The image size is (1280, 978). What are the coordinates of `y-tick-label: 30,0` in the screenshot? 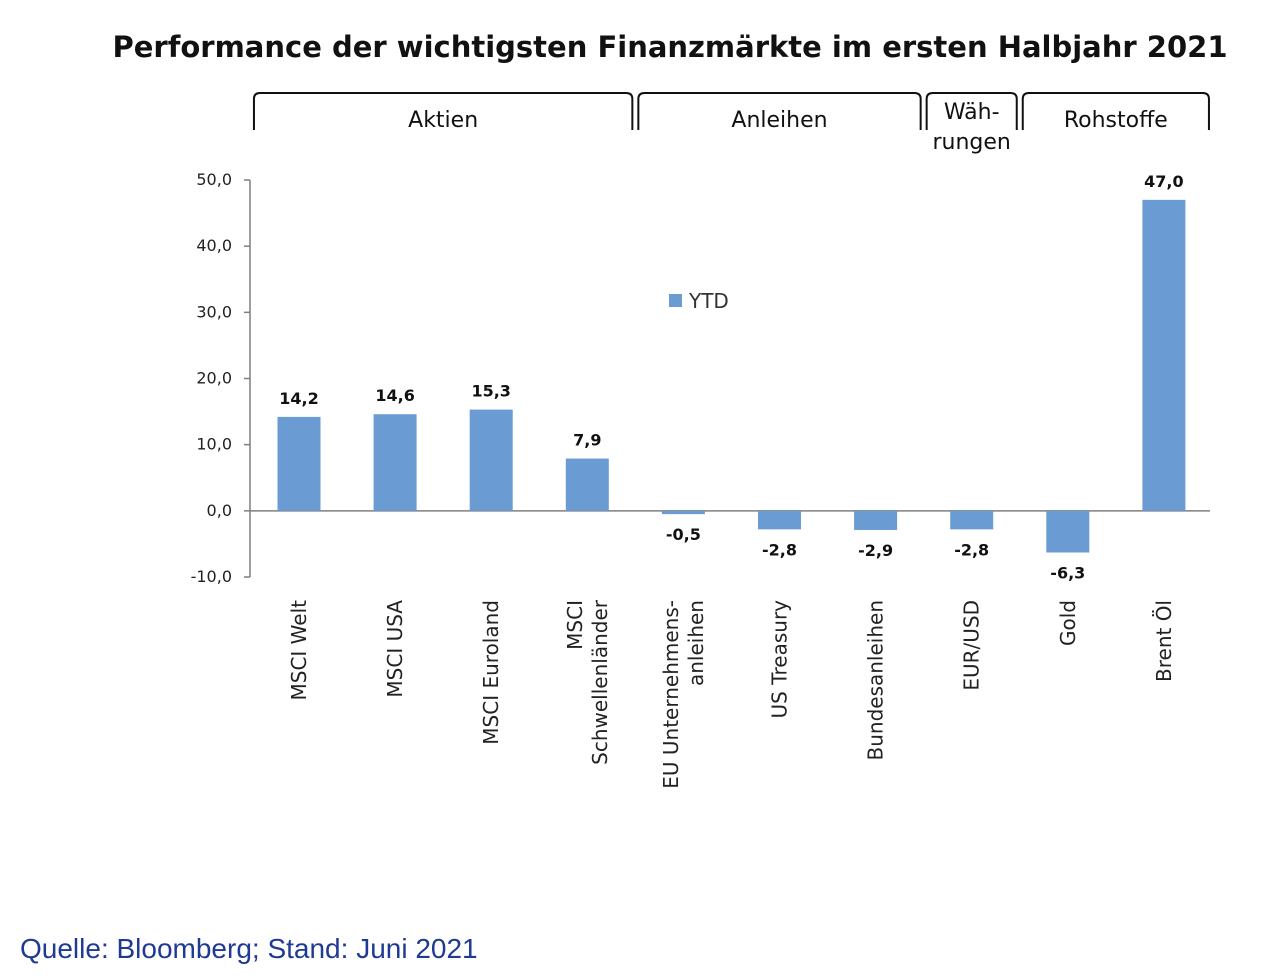 It's located at (214, 311).